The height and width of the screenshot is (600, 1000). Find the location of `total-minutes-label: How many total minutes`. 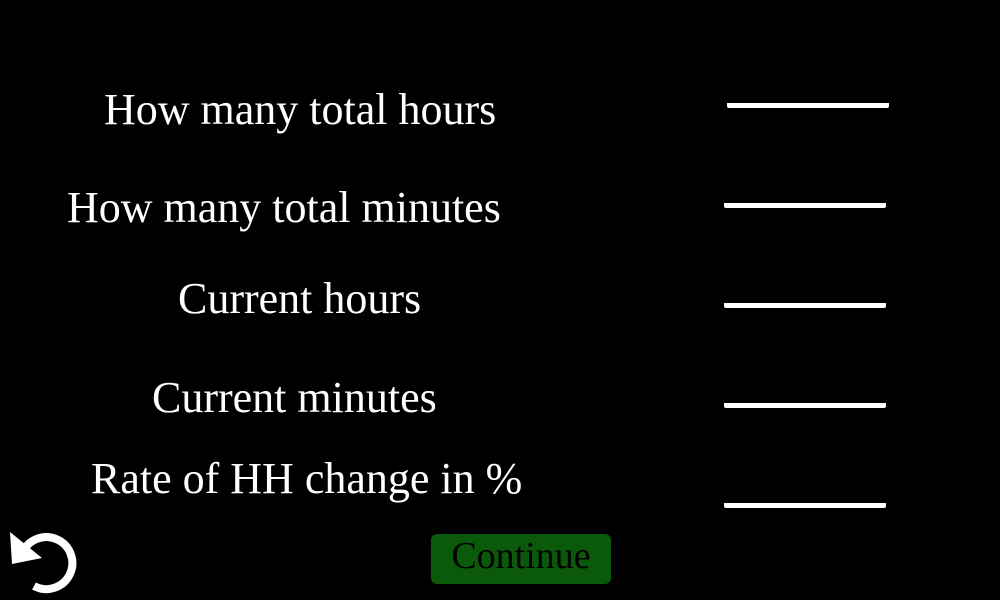

total-minutes-label: How many total minutes is located at coordinates (284, 207).